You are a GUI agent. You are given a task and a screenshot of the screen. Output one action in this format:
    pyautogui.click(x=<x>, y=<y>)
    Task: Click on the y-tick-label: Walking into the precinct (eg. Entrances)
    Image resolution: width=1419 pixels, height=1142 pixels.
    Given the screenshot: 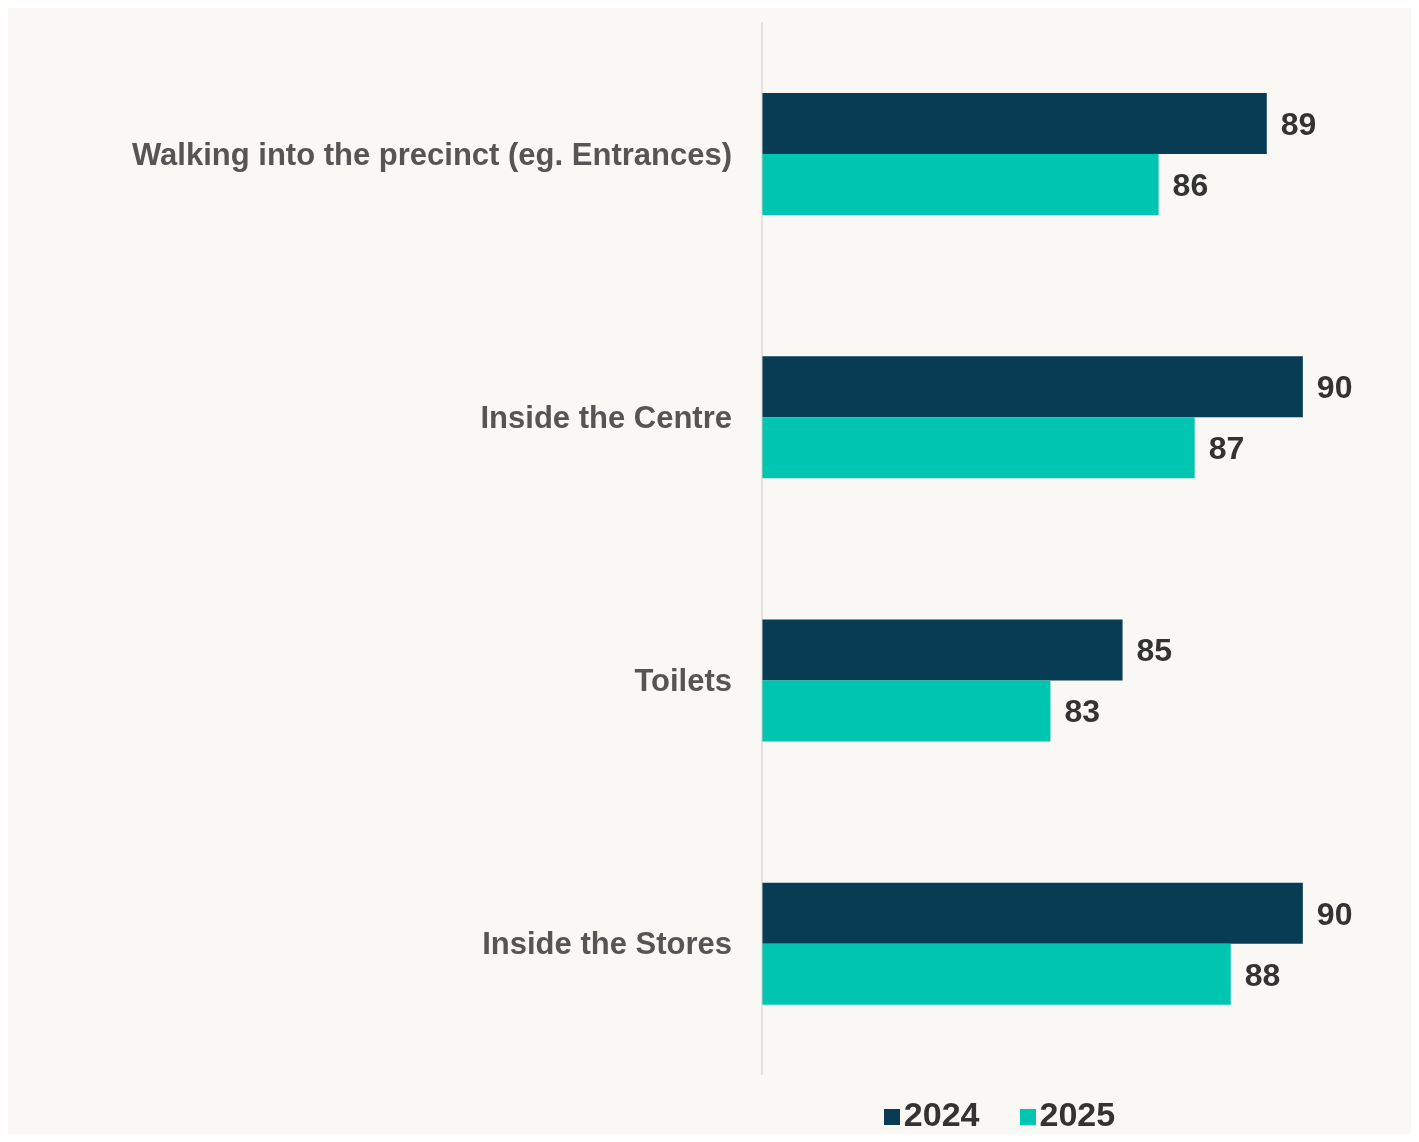 What is the action you would take?
    pyautogui.click(x=432, y=154)
    